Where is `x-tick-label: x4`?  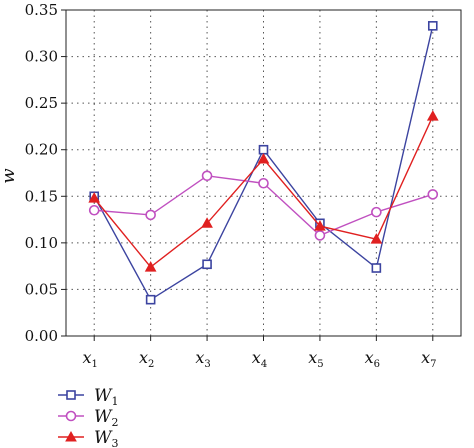
x-tick-label: x4 is located at coordinates (259, 359).